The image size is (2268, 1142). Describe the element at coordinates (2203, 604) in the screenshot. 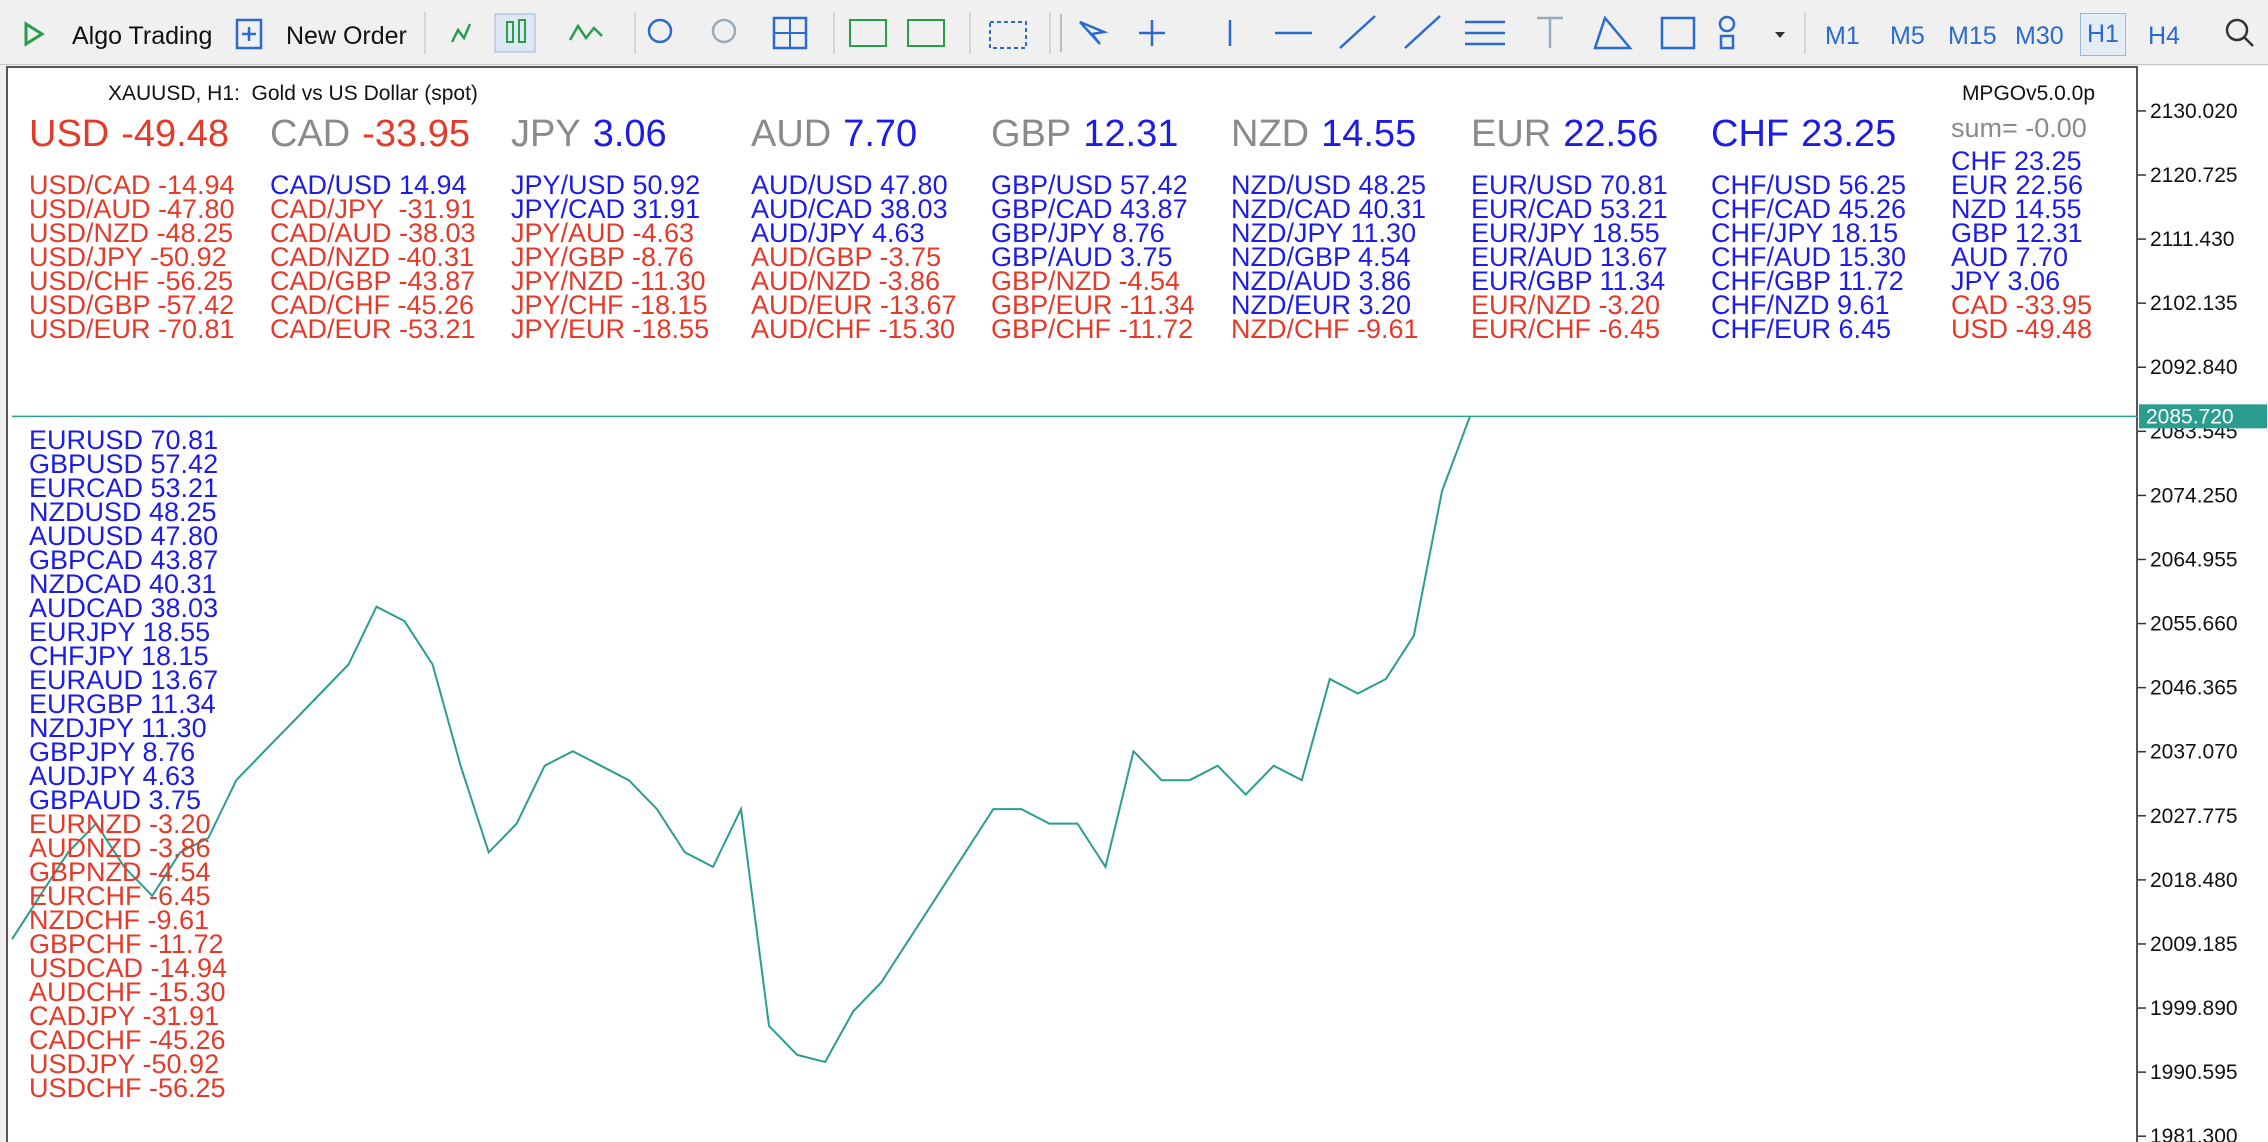

I see `price-axis` at that location.